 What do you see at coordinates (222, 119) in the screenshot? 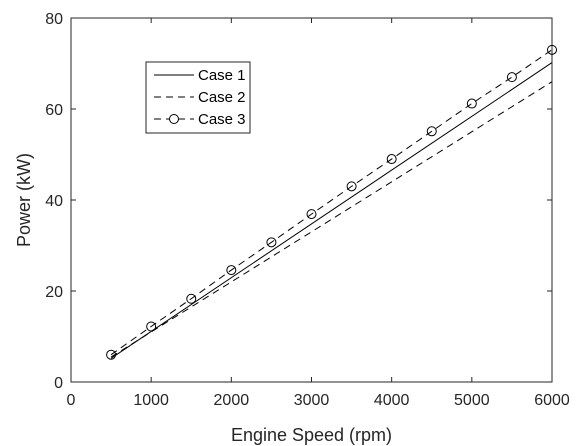
I see `legend-label-3: Case 3` at bounding box center [222, 119].